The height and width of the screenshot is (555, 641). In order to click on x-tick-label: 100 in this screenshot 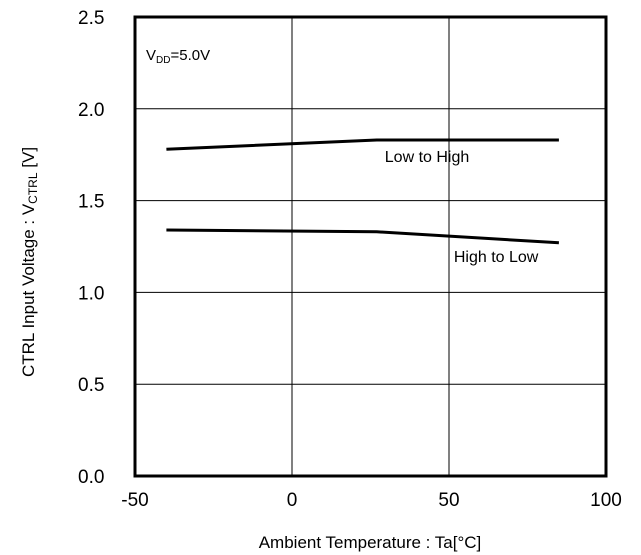, I will do `click(606, 500)`.